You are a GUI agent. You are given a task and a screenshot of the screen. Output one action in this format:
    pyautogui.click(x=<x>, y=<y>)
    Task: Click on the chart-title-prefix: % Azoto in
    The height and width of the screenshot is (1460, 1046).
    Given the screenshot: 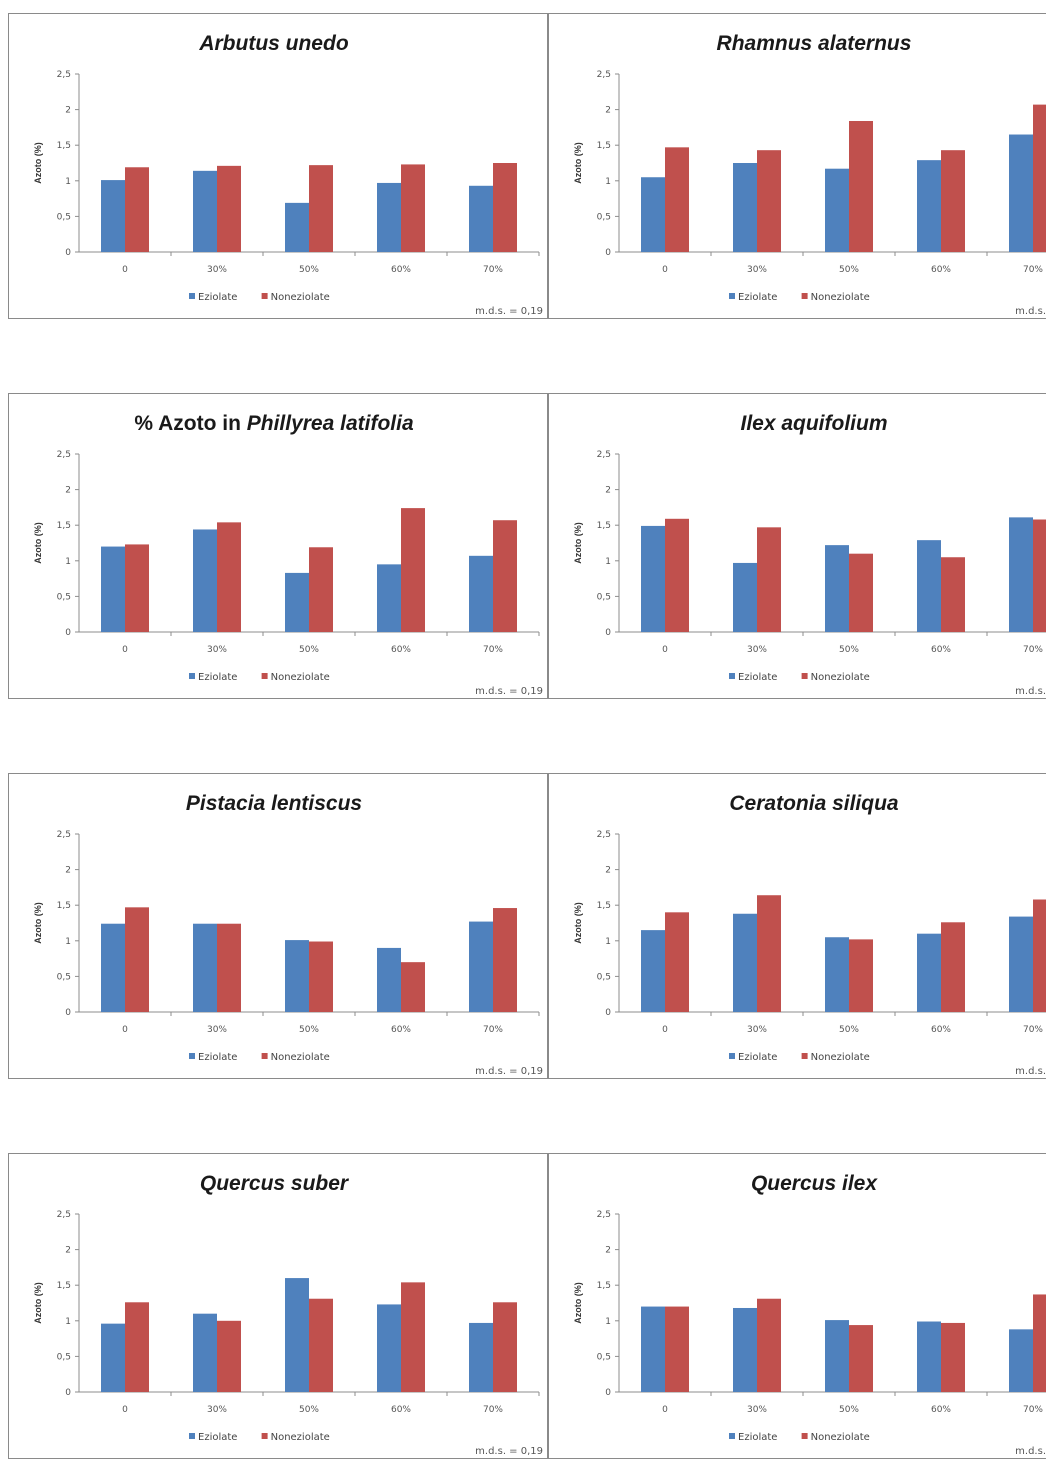 What is the action you would take?
    pyautogui.click(x=190, y=423)
    